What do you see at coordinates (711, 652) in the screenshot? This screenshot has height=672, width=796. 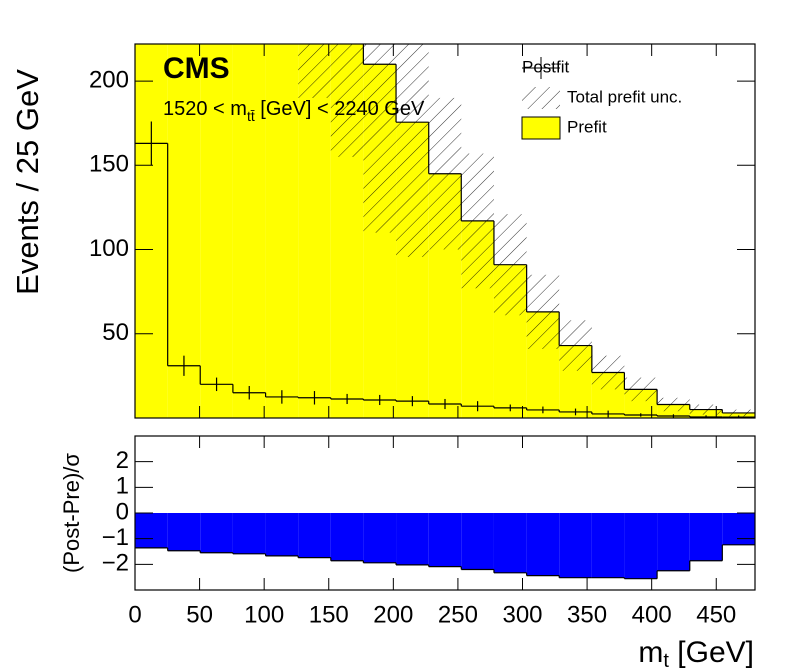 I see `x-label-text: [GeV]` at bounding box center [711, 652].